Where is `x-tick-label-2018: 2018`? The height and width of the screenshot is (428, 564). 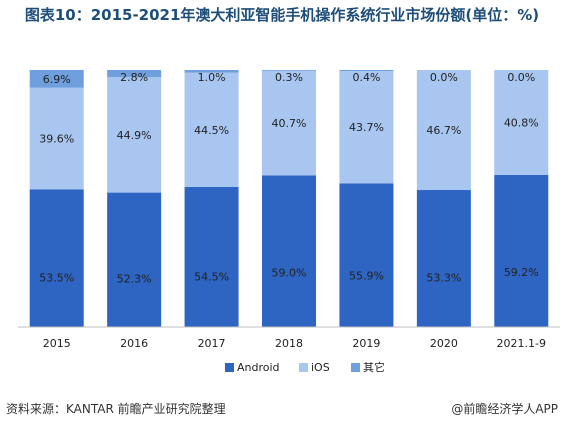
x-tick-label-2018: 2018 is located at coordinates (289, 343).